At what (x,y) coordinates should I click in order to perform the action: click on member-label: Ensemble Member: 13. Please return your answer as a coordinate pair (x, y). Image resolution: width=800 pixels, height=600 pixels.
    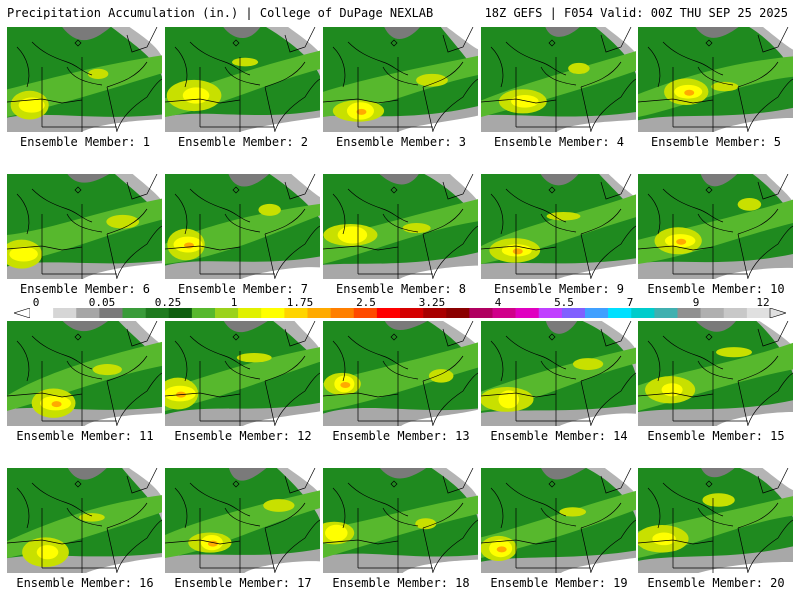
    Looking at the image, I should click on (401, 436).